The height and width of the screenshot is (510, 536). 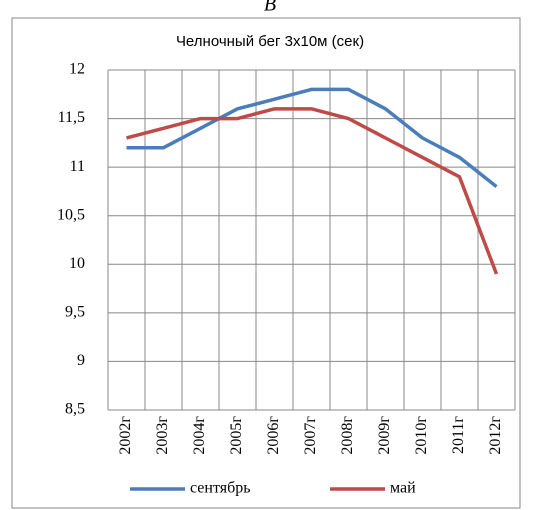 What do you see at coordinates (77, 263) in the screenshot?
I see `y-tick-label: 10` at bounding box center [77, 263].